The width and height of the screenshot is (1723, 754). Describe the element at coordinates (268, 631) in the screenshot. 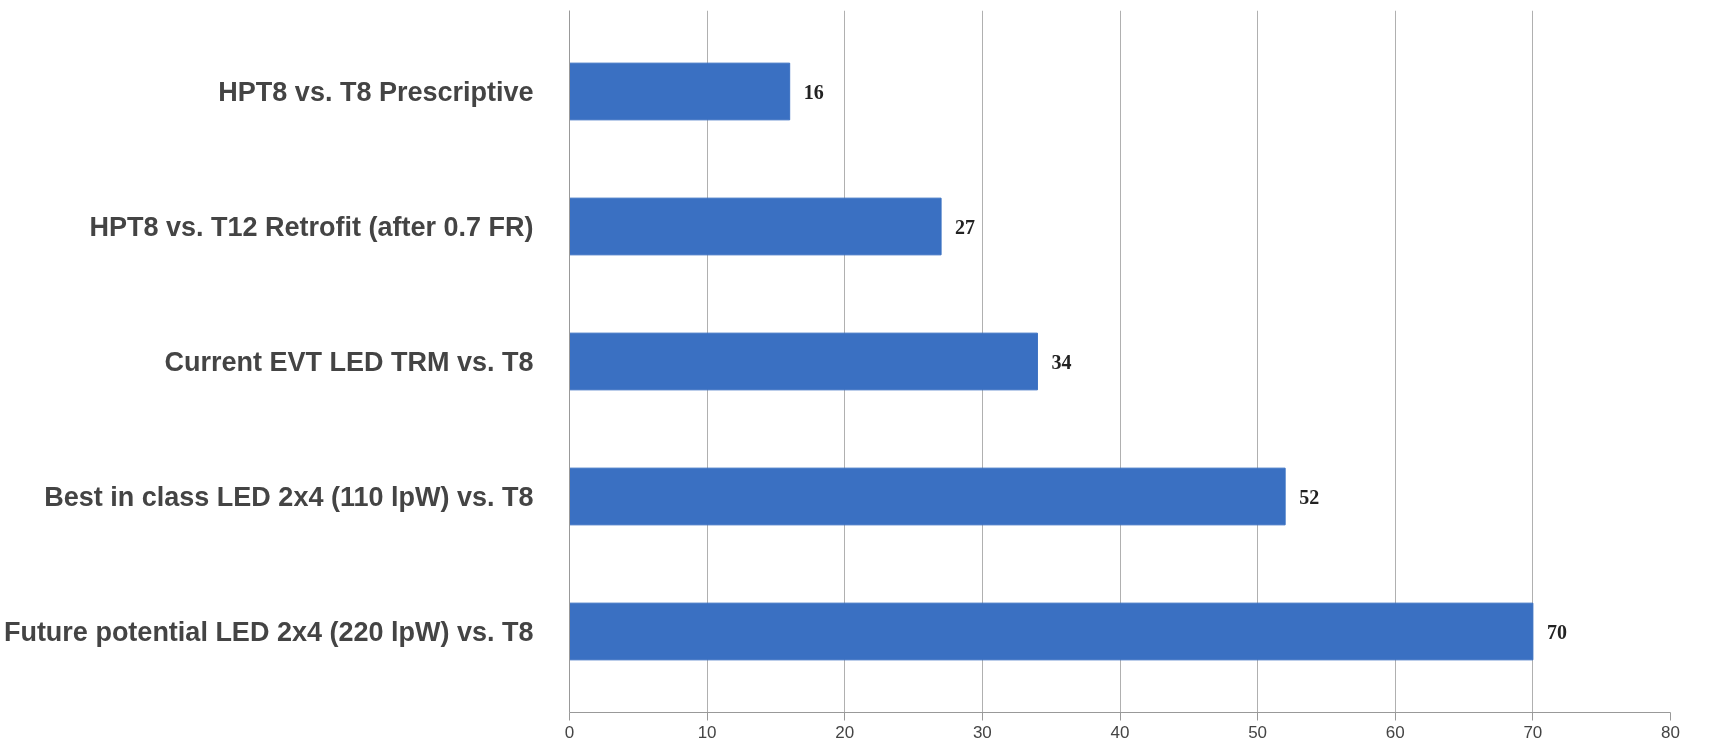

I see `y-tick-label: Future potential LED 2x4 (220 lpW) vs. T8` at that location.